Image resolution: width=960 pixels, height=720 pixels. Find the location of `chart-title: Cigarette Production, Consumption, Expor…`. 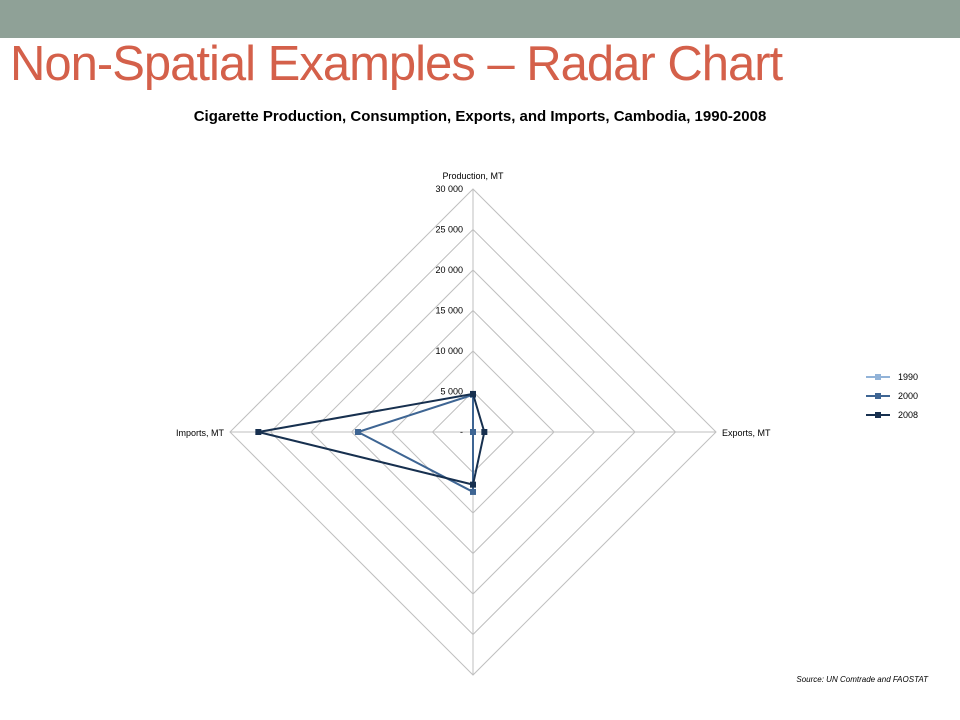

chart-title: Cigarette Production, Consumption, Expor… is located at coordinates (480, 116).